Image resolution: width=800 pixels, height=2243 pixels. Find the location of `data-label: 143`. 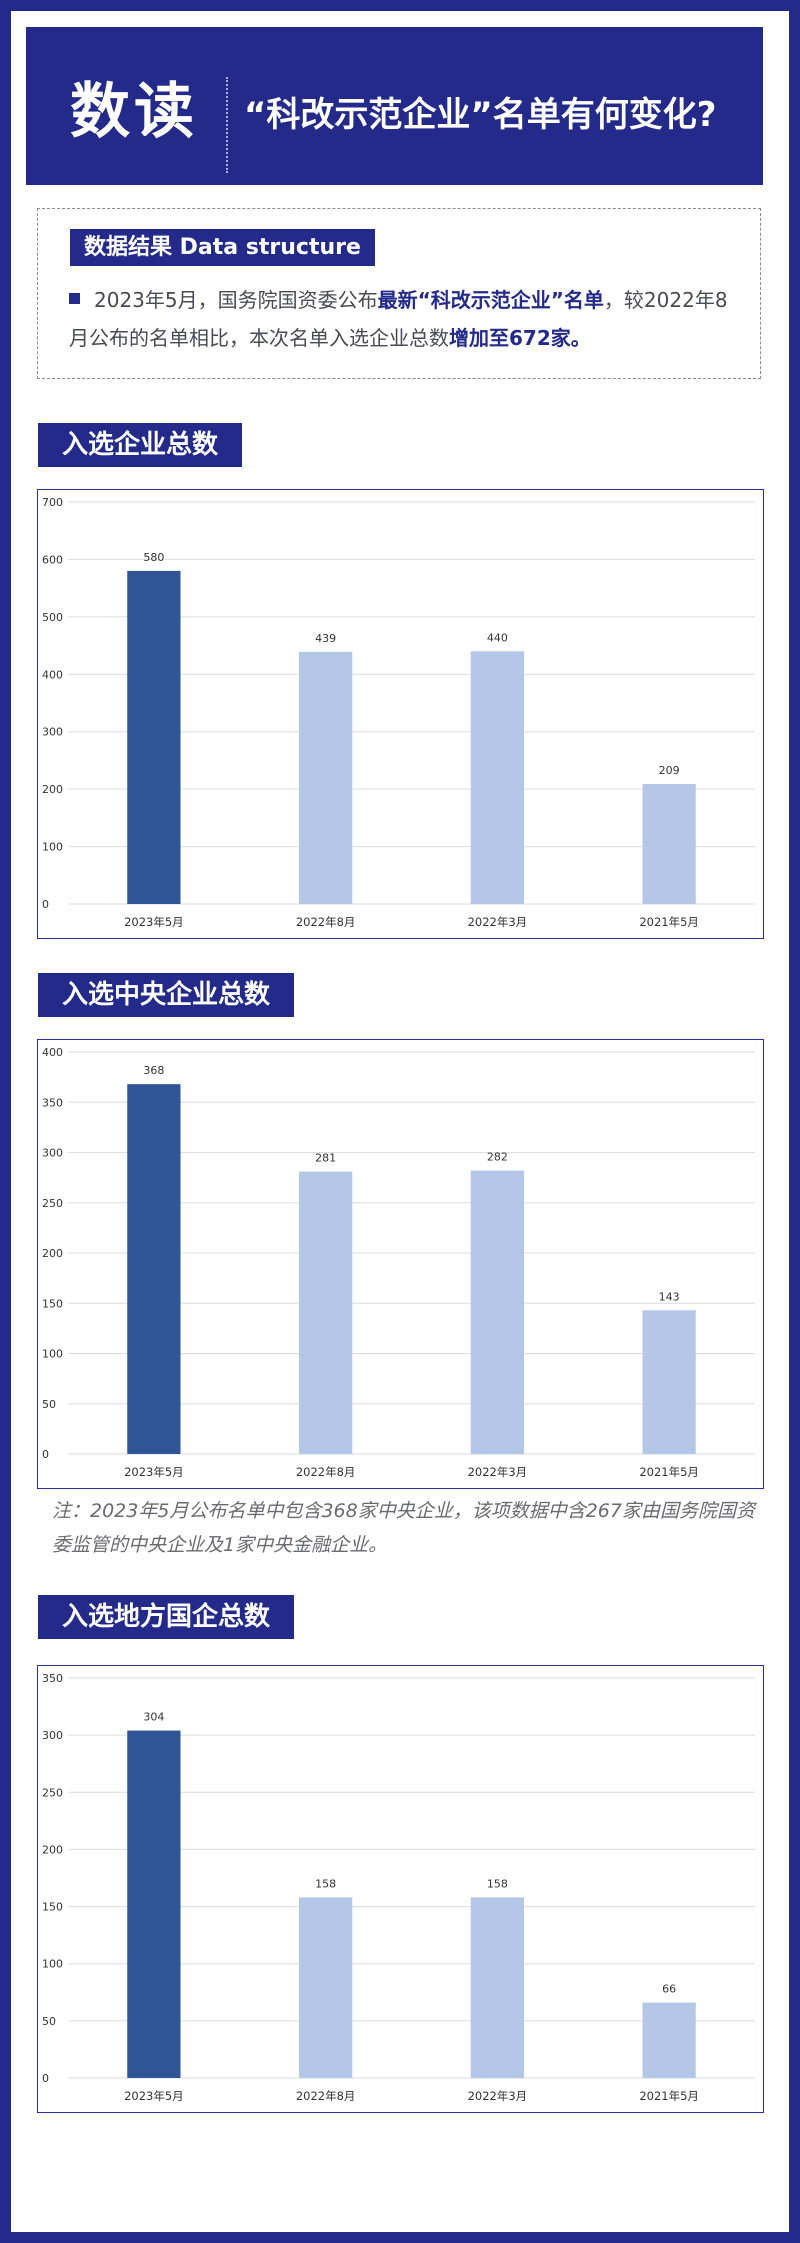

data-label: 143 is located at coordinates (669, 1296).